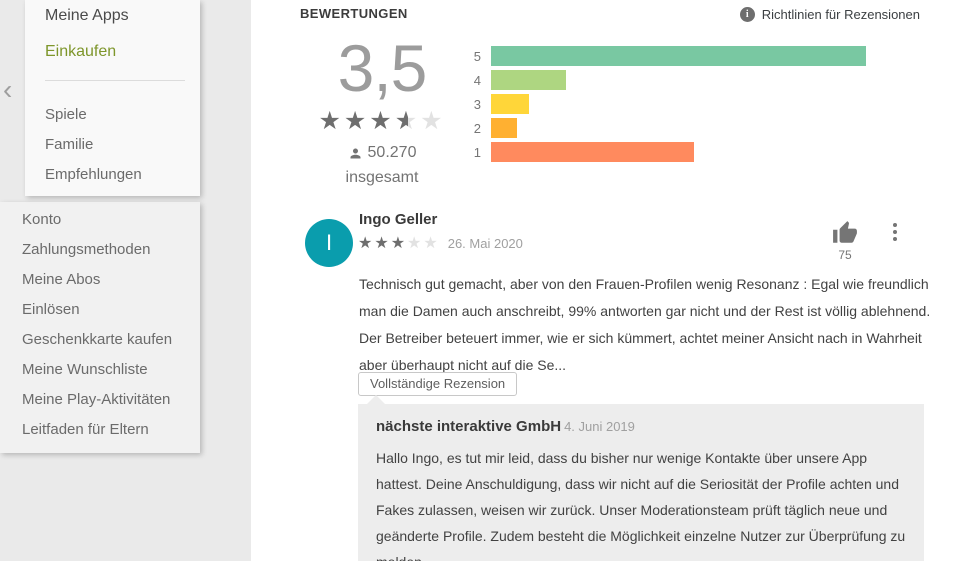 This screenshot has height=561, width=960. What do you see at coordinates (86, 249) in the screenshot?
I see `sidebar-item-zahlungsmethoden: Zahlungsmethoden` at bounding box center [86, 249].